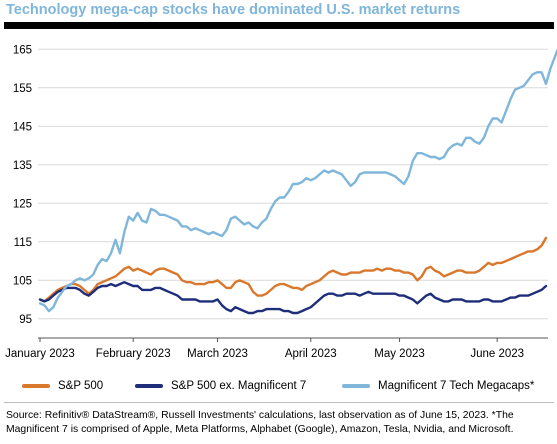 The height and width of the screenshot is (444, 557). I want to click on y-tick-label-105: 105, so click(22, 281).